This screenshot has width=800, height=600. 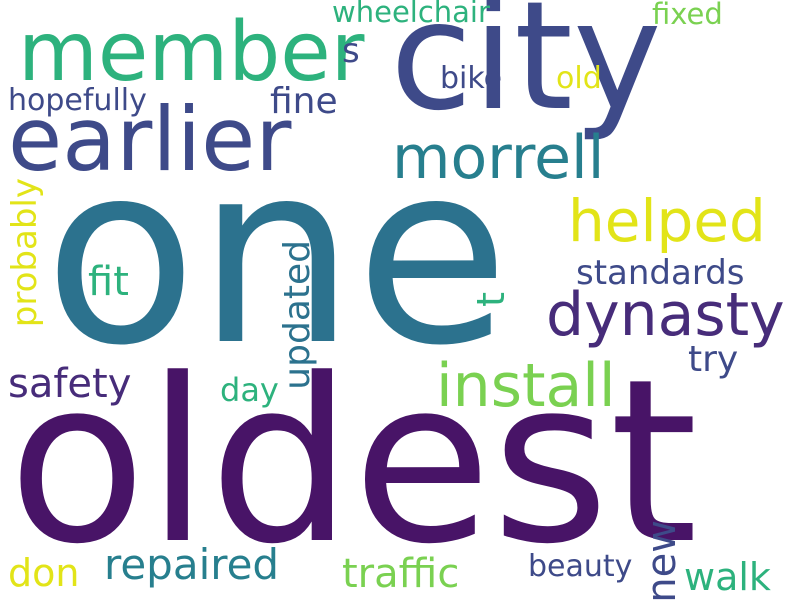 I want to click on word-standards: standards, so click(x=660, y=273).